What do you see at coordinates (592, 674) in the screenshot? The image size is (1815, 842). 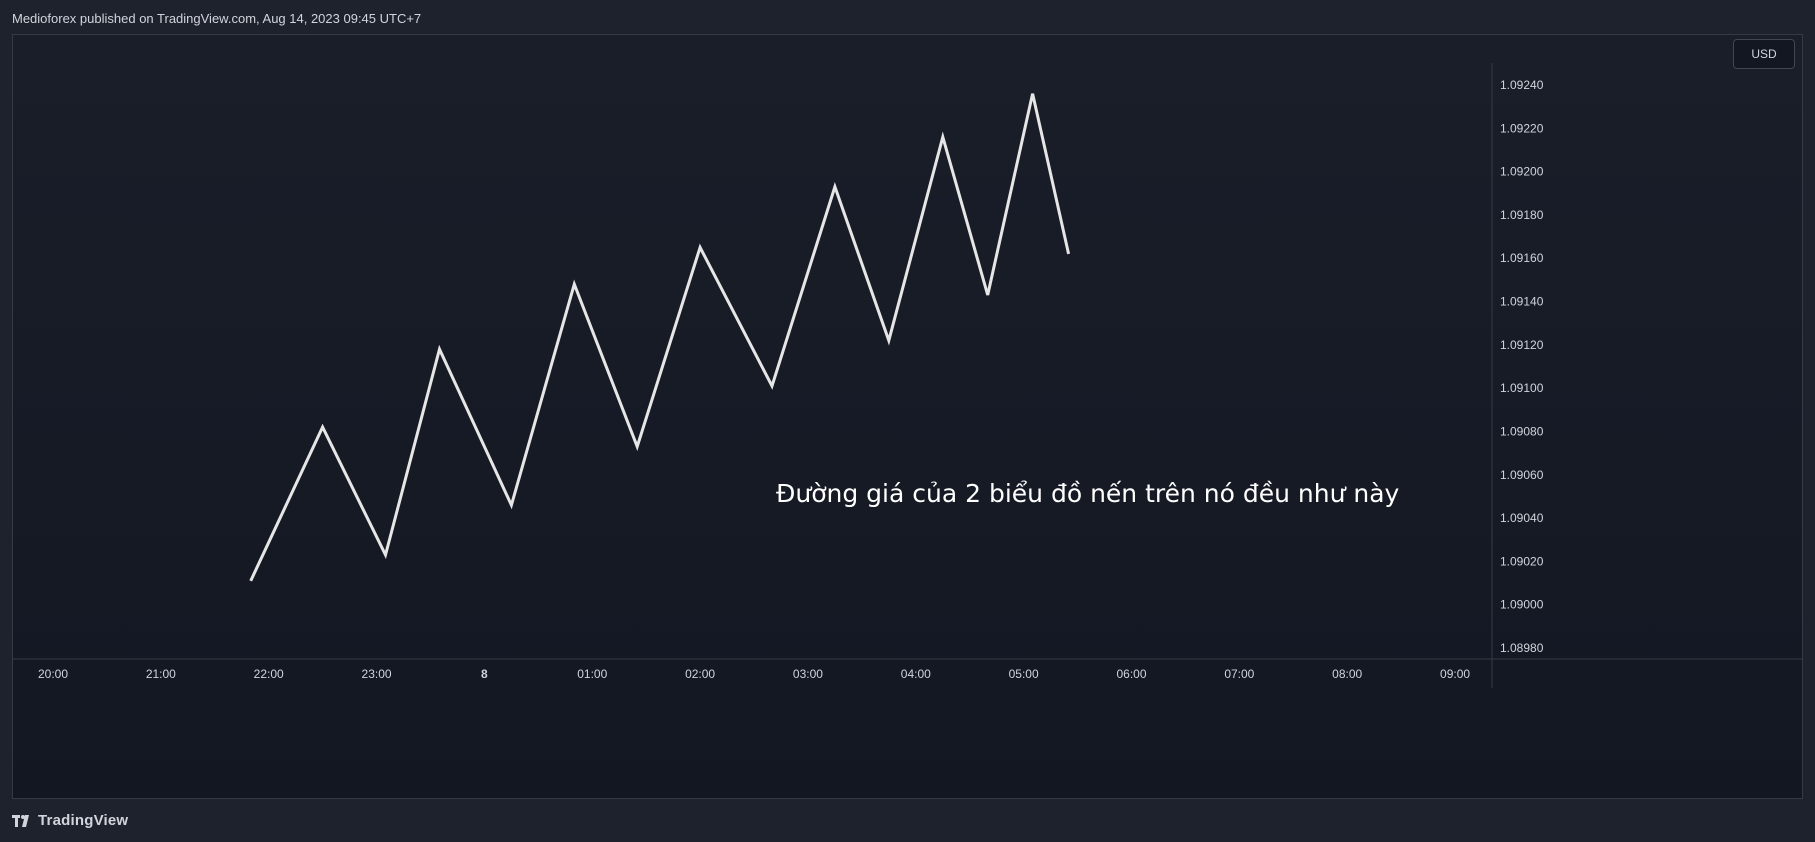 I see `time-tick-label: 01:00` at bounding box center [592, 674].